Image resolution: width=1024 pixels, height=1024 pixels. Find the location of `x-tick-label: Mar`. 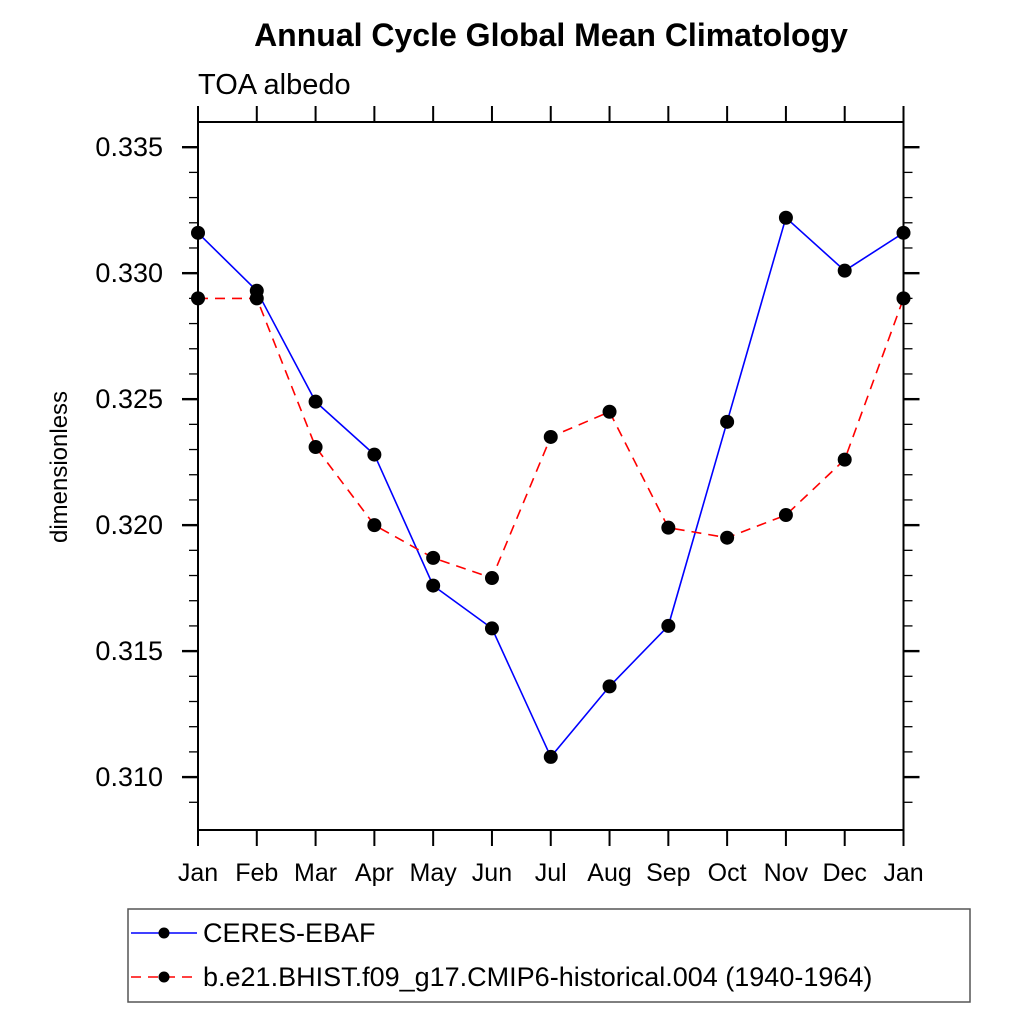

x-tick-label: Mar is located at coordinates (315, 873).